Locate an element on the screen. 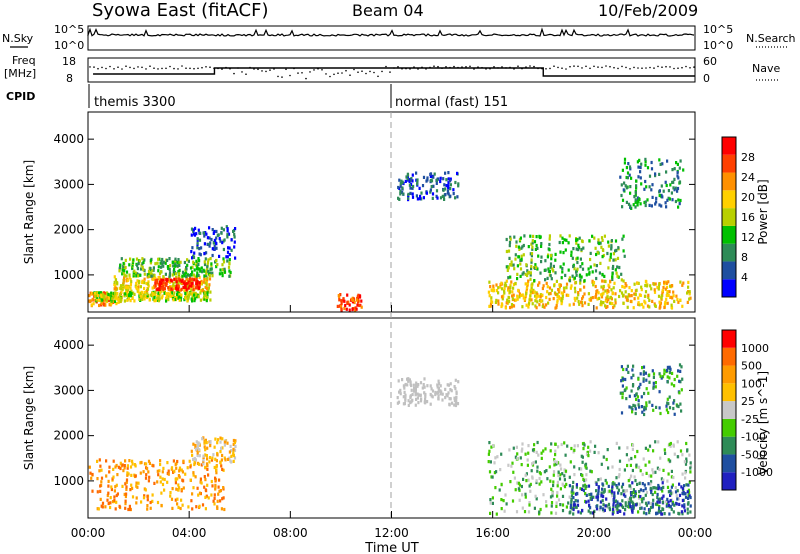 This screenshot has width=800, height=554. x-tick-label: 04:00 is located at coordinates (189, 533).